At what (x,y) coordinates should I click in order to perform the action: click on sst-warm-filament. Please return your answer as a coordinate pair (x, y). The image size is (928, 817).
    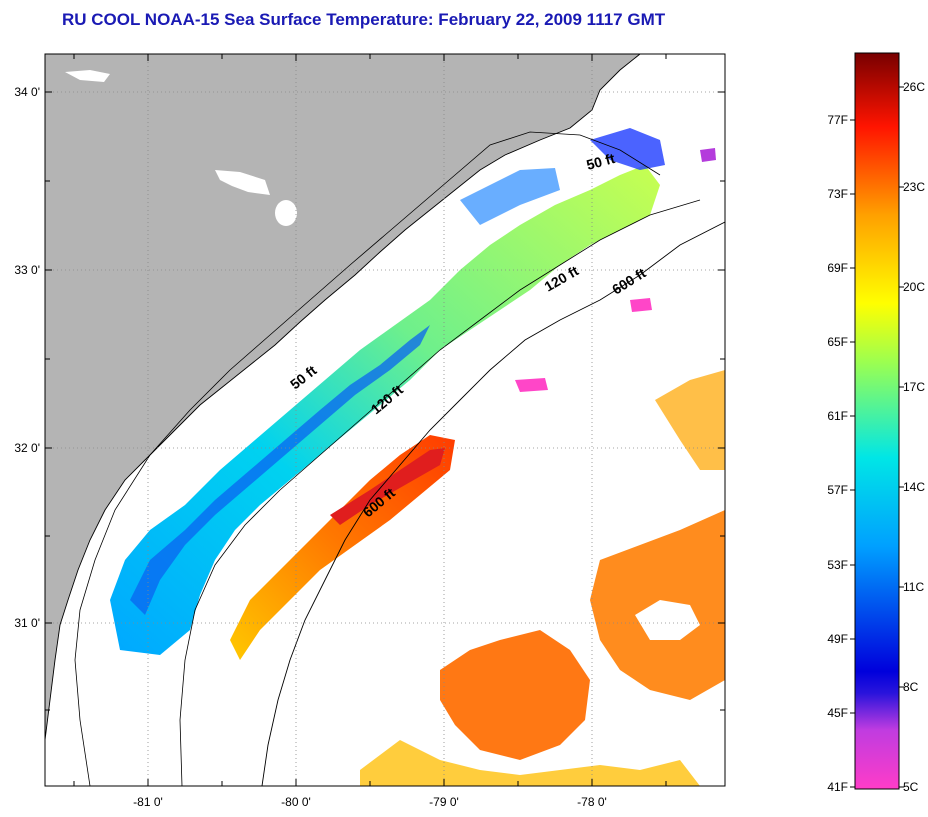
    Looking at the image, I should click on (342, 547).